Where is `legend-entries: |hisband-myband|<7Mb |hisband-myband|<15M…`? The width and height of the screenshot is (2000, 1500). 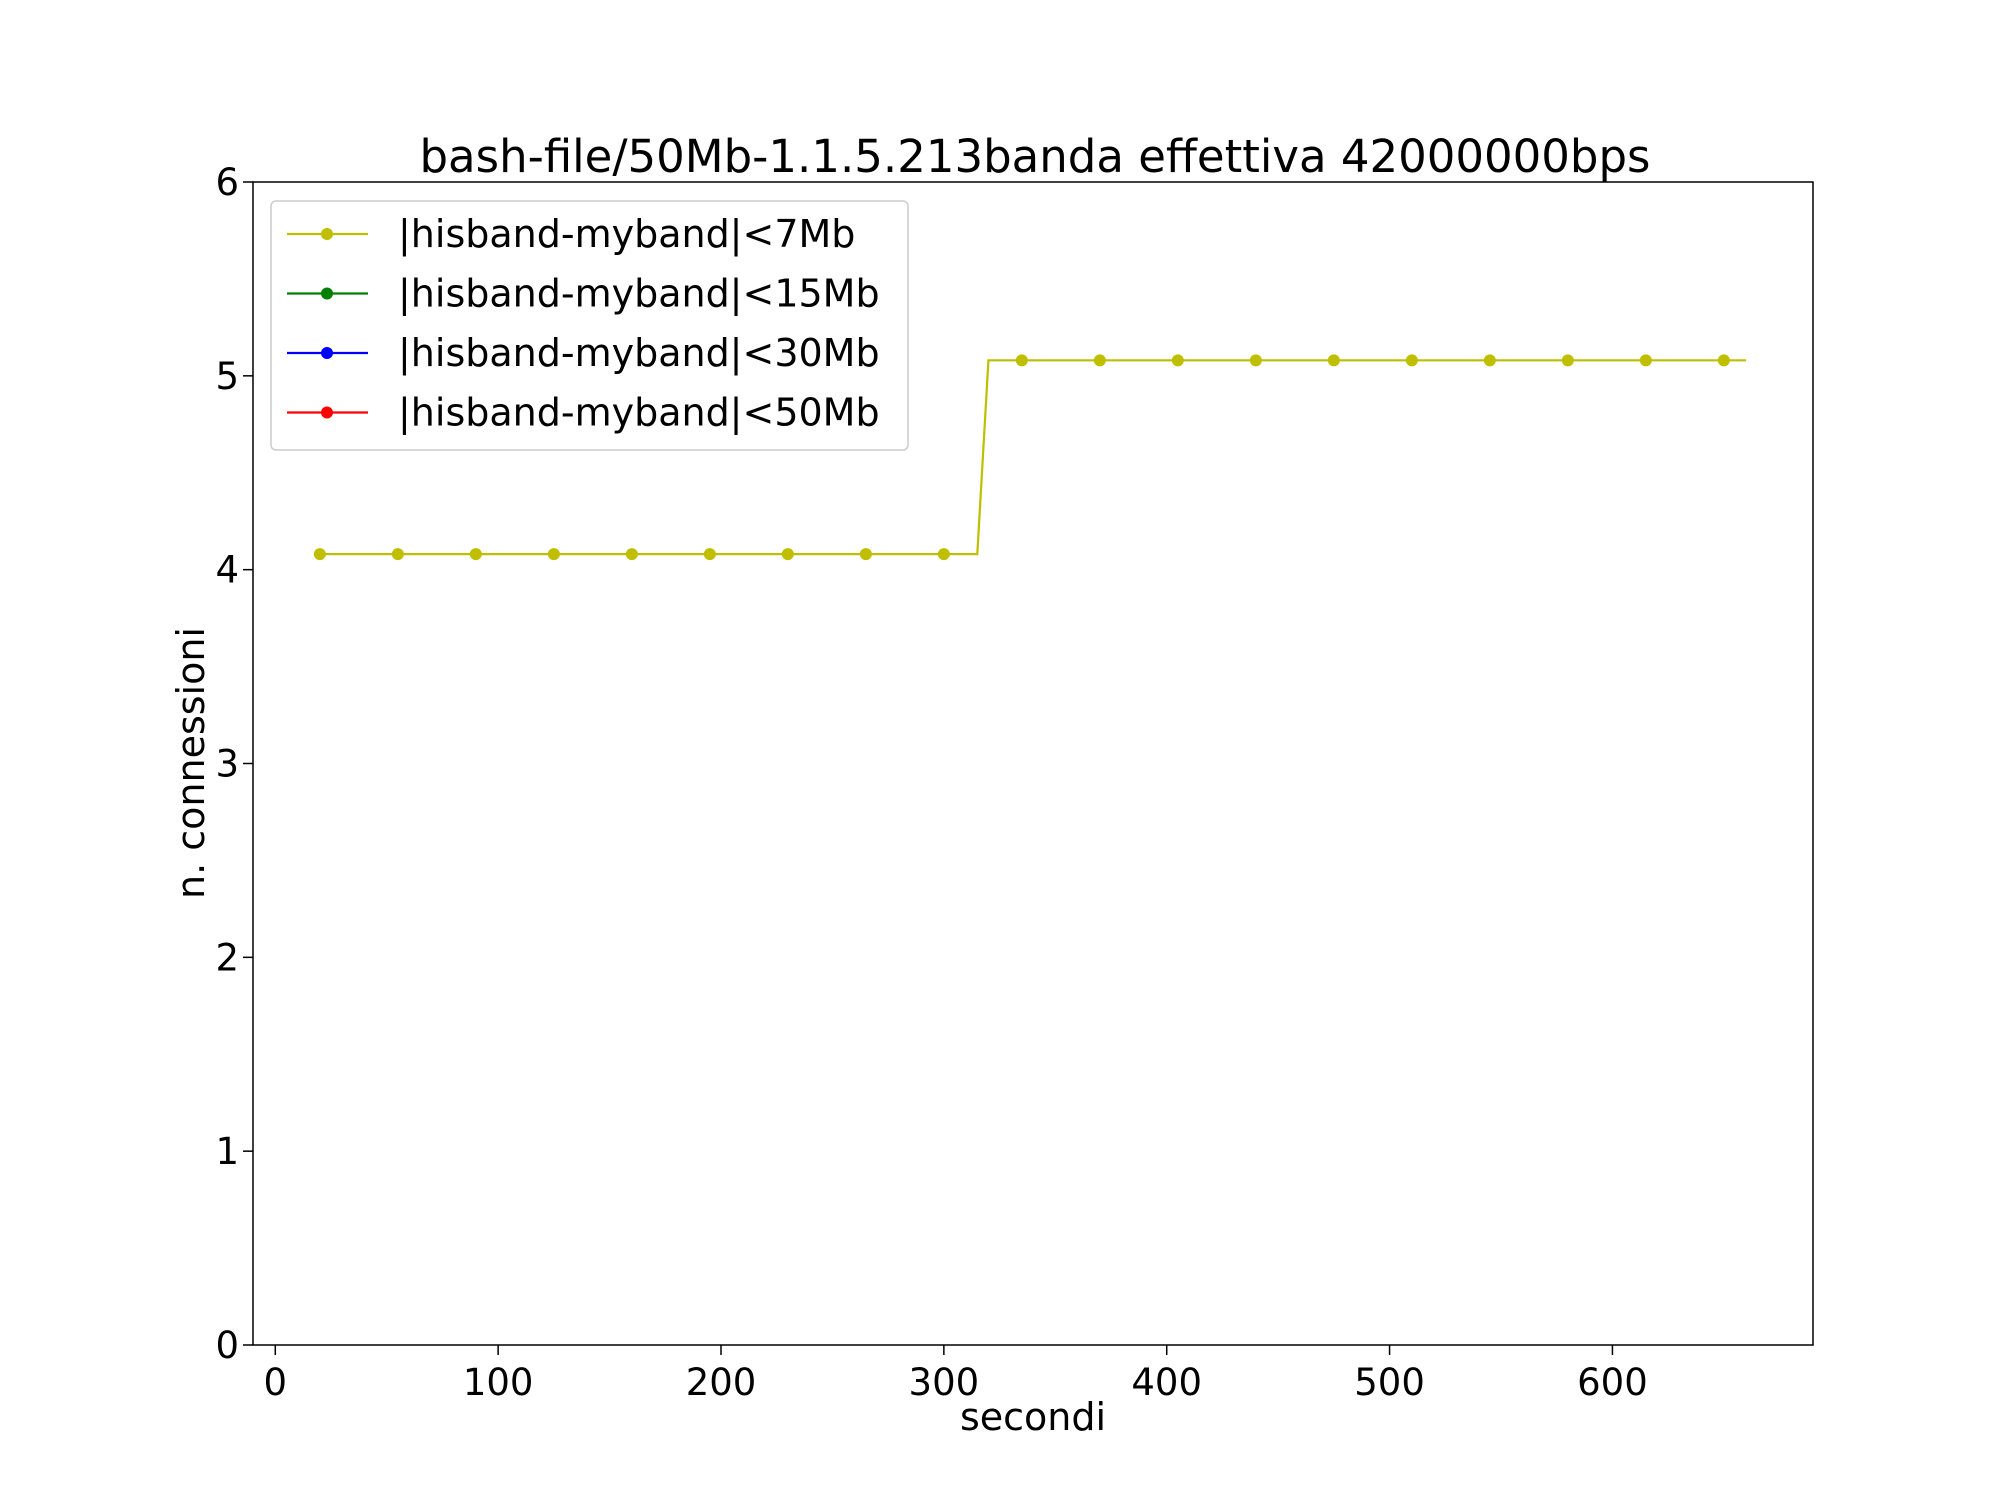
legend-entries: |hisband-myband|<7Mb |hisband-myband|<15M… is located at coordinates (583, 324).